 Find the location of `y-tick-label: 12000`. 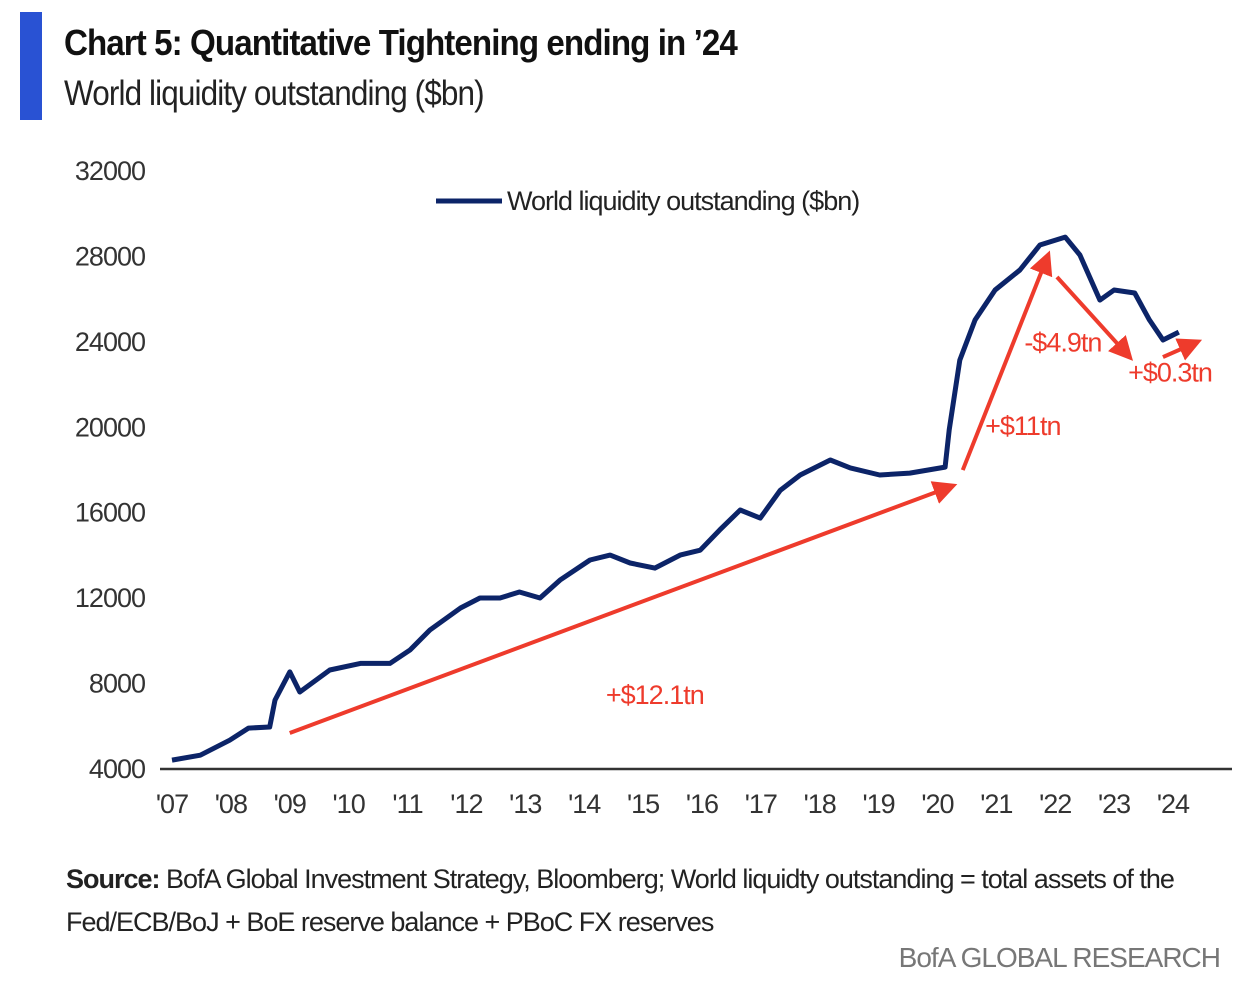

y-tick-label: 12000 is located at coordinates (110, 598).